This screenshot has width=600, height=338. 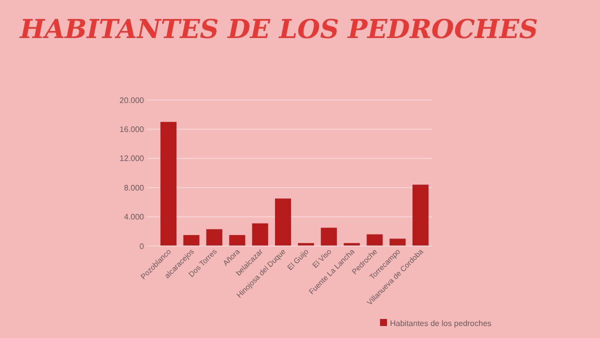 What do you see at coordinates (132, 100) in the screenshot?
I see `y-tick-label: 20.000` at bounding box center [132, 100].